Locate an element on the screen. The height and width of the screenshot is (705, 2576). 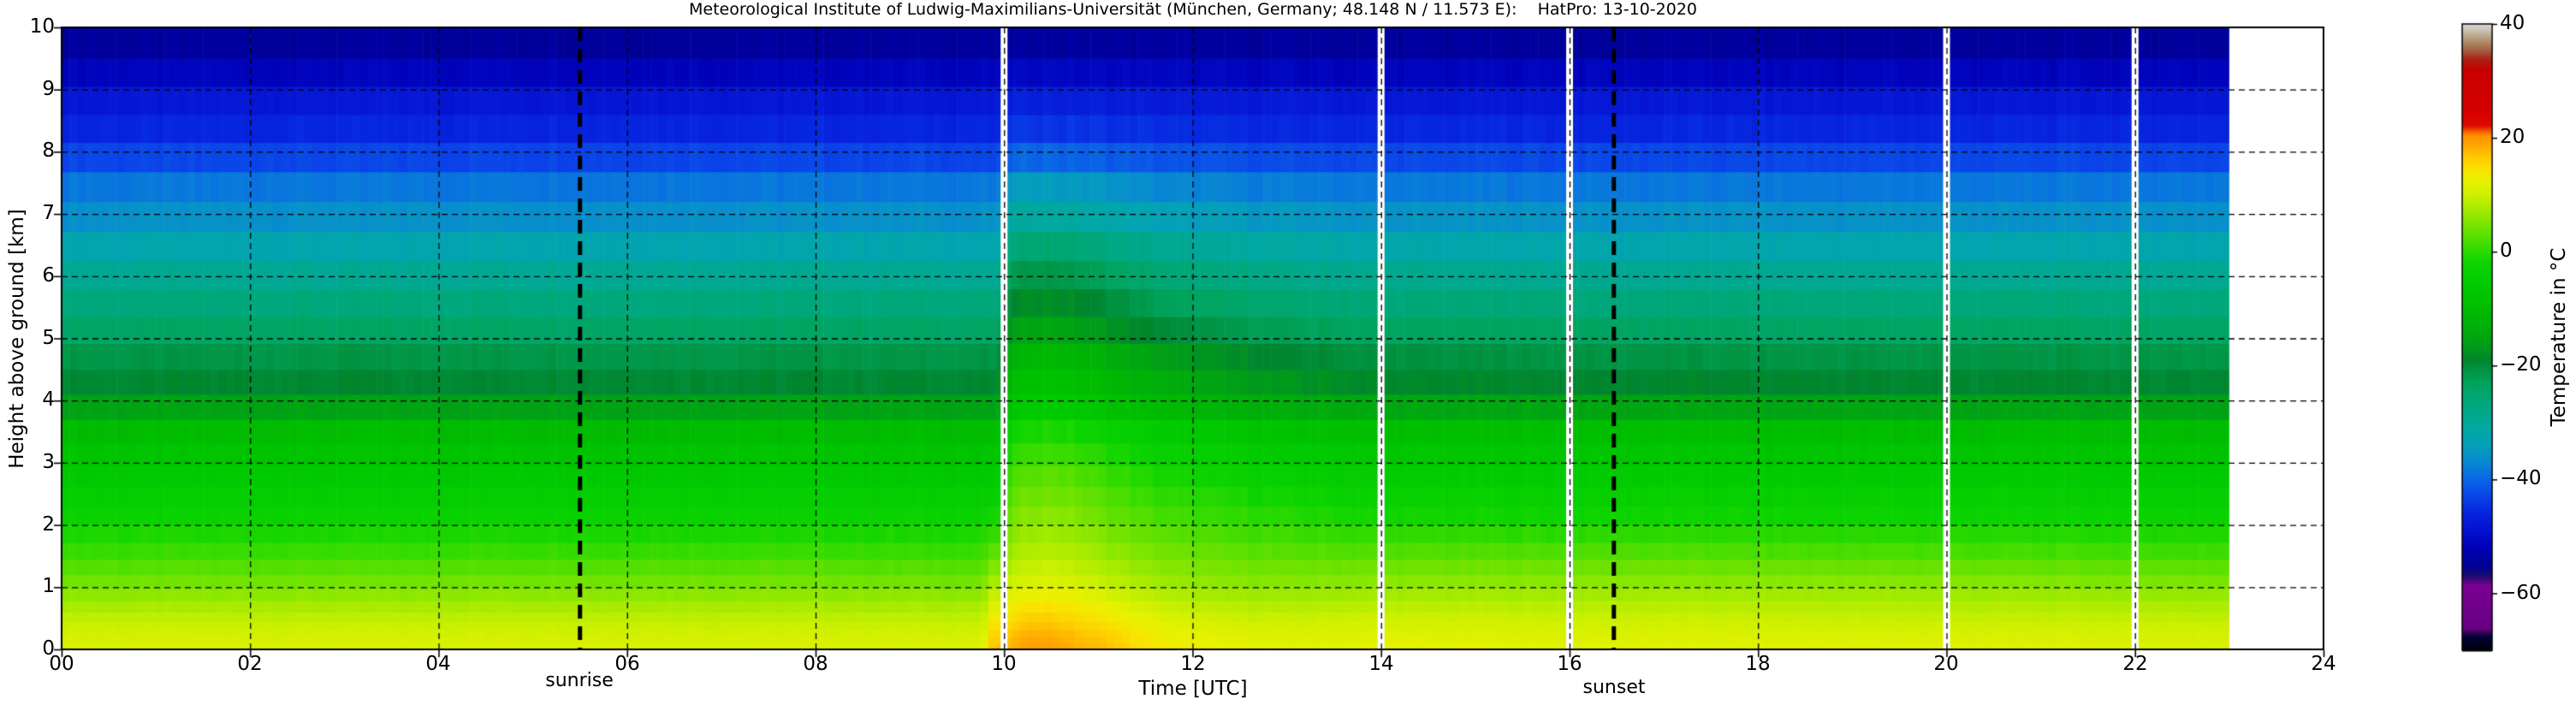
sunrise-label: sunrise is located at coordinates (579, 680).